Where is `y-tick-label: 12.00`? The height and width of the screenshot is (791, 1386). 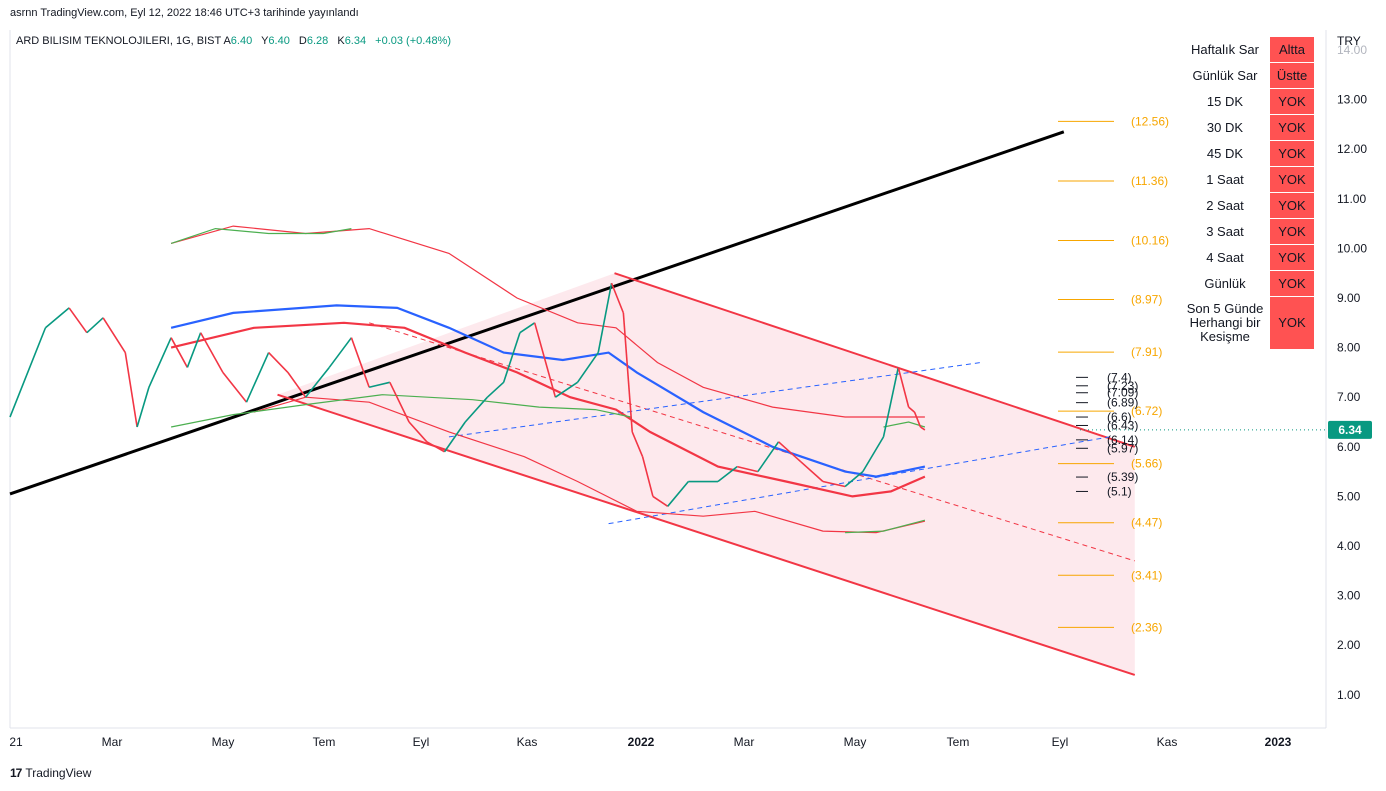 y-tick-label: 12.00 is located at coordinates (1352, 149).